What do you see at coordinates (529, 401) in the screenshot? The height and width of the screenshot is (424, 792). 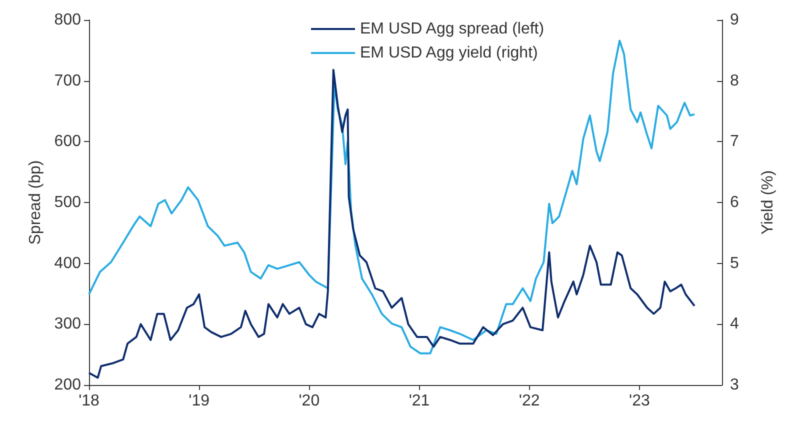 I see `x-tick-label: '22` at bounding box center [529, 401].